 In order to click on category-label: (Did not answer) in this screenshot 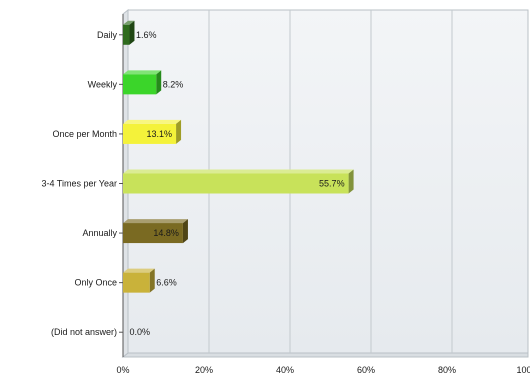, I will do `click(84, 332)`.